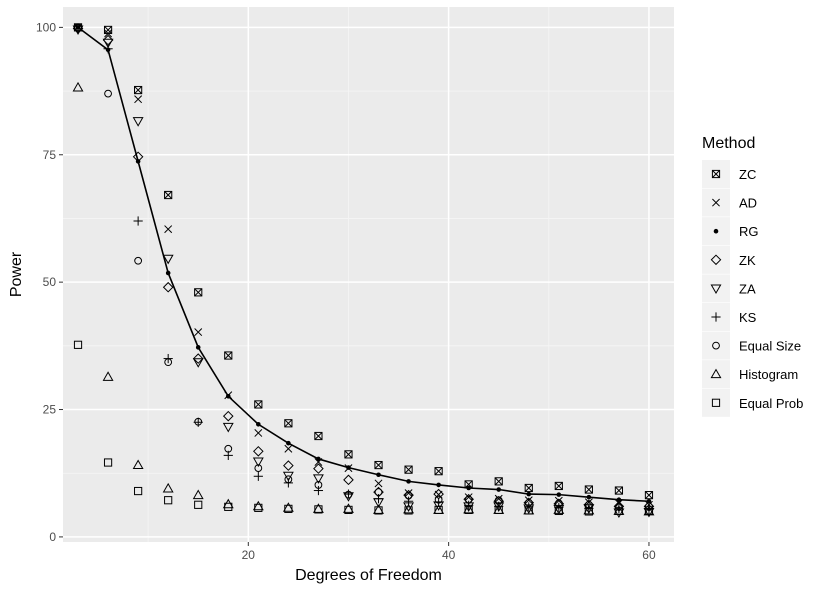 The height and width of the screenshot is (593, 830). I want to click on legend-marker-zc, so click(716, 174).